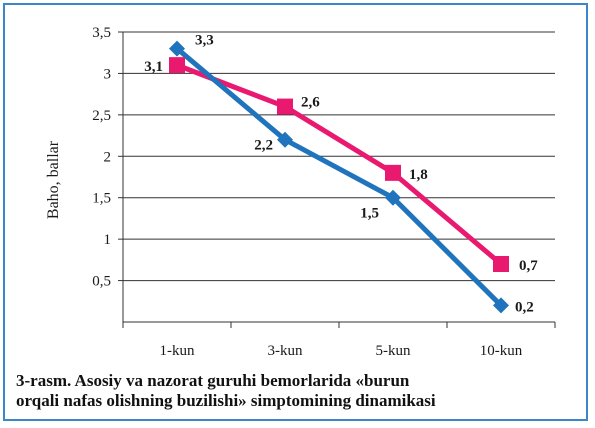 The height and width of the screenshot is (428, 595). What do you see at coordinates (101, 157) in the screenshot?
I see `y-tick-labels: 0,5 1 1,5 2 2,5 3 3,5` at bounding box center [101, 157].